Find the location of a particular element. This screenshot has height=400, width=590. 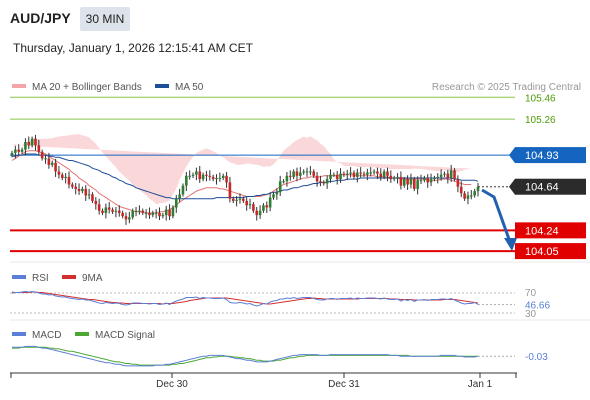

rsi-level-label: 70 is located at coordinates (531, 293).